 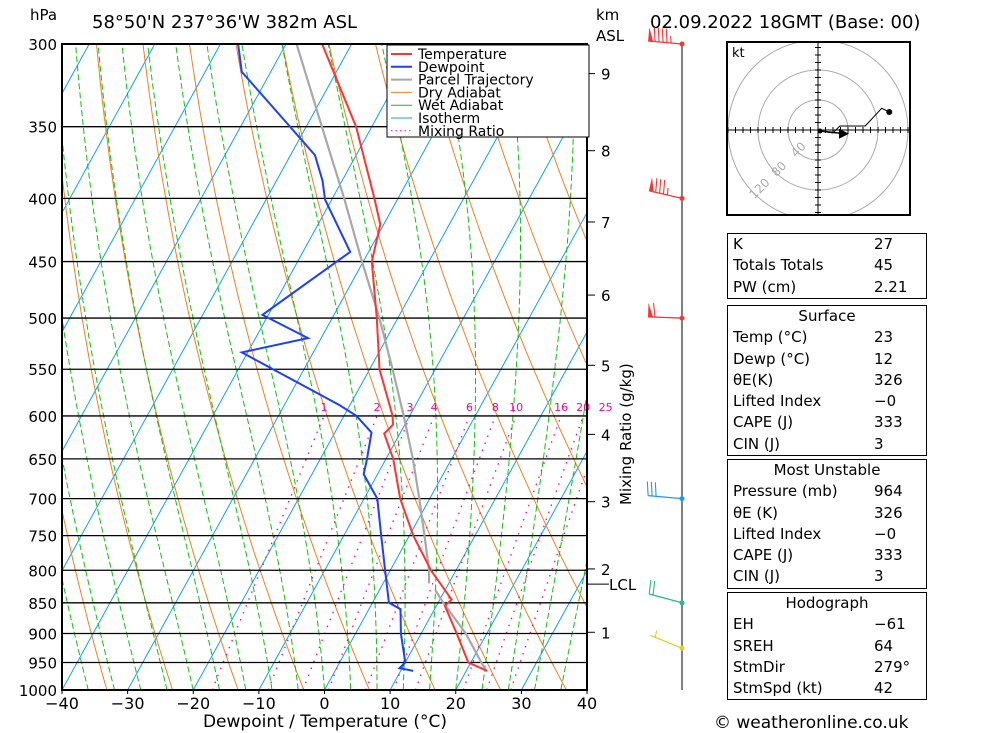 What do you see at coordinates (827, 534) in the screenshot?
I see `table-row: Lifted Index −0` at bounding box center [827, 534].